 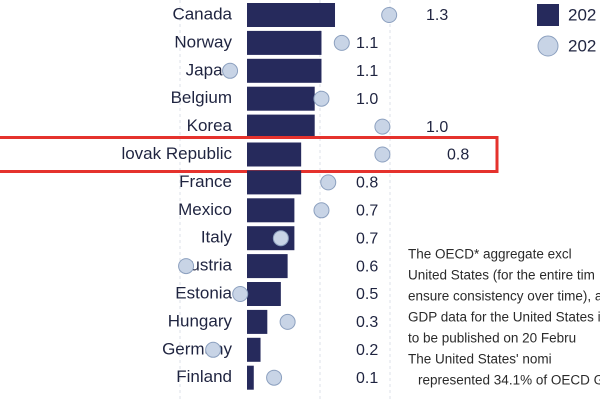 I want to click on value-label: 0.5, so click(x=367, y=294).